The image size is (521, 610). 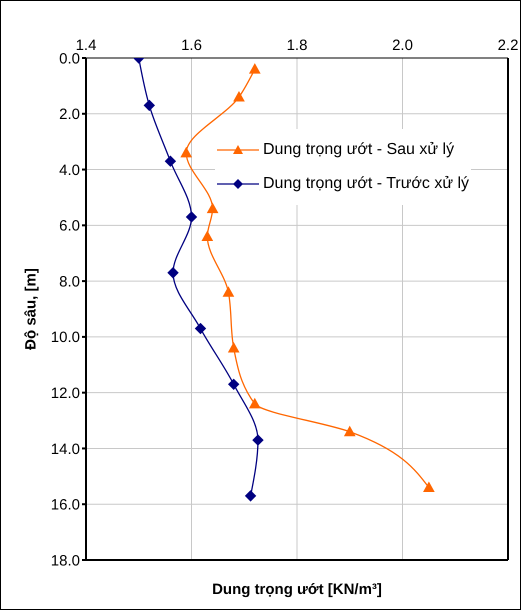 What do you see at coordinates (69, 226) in the screenshot?
I see `y-tick-label: 6.0` at bounding box center [69, 226].